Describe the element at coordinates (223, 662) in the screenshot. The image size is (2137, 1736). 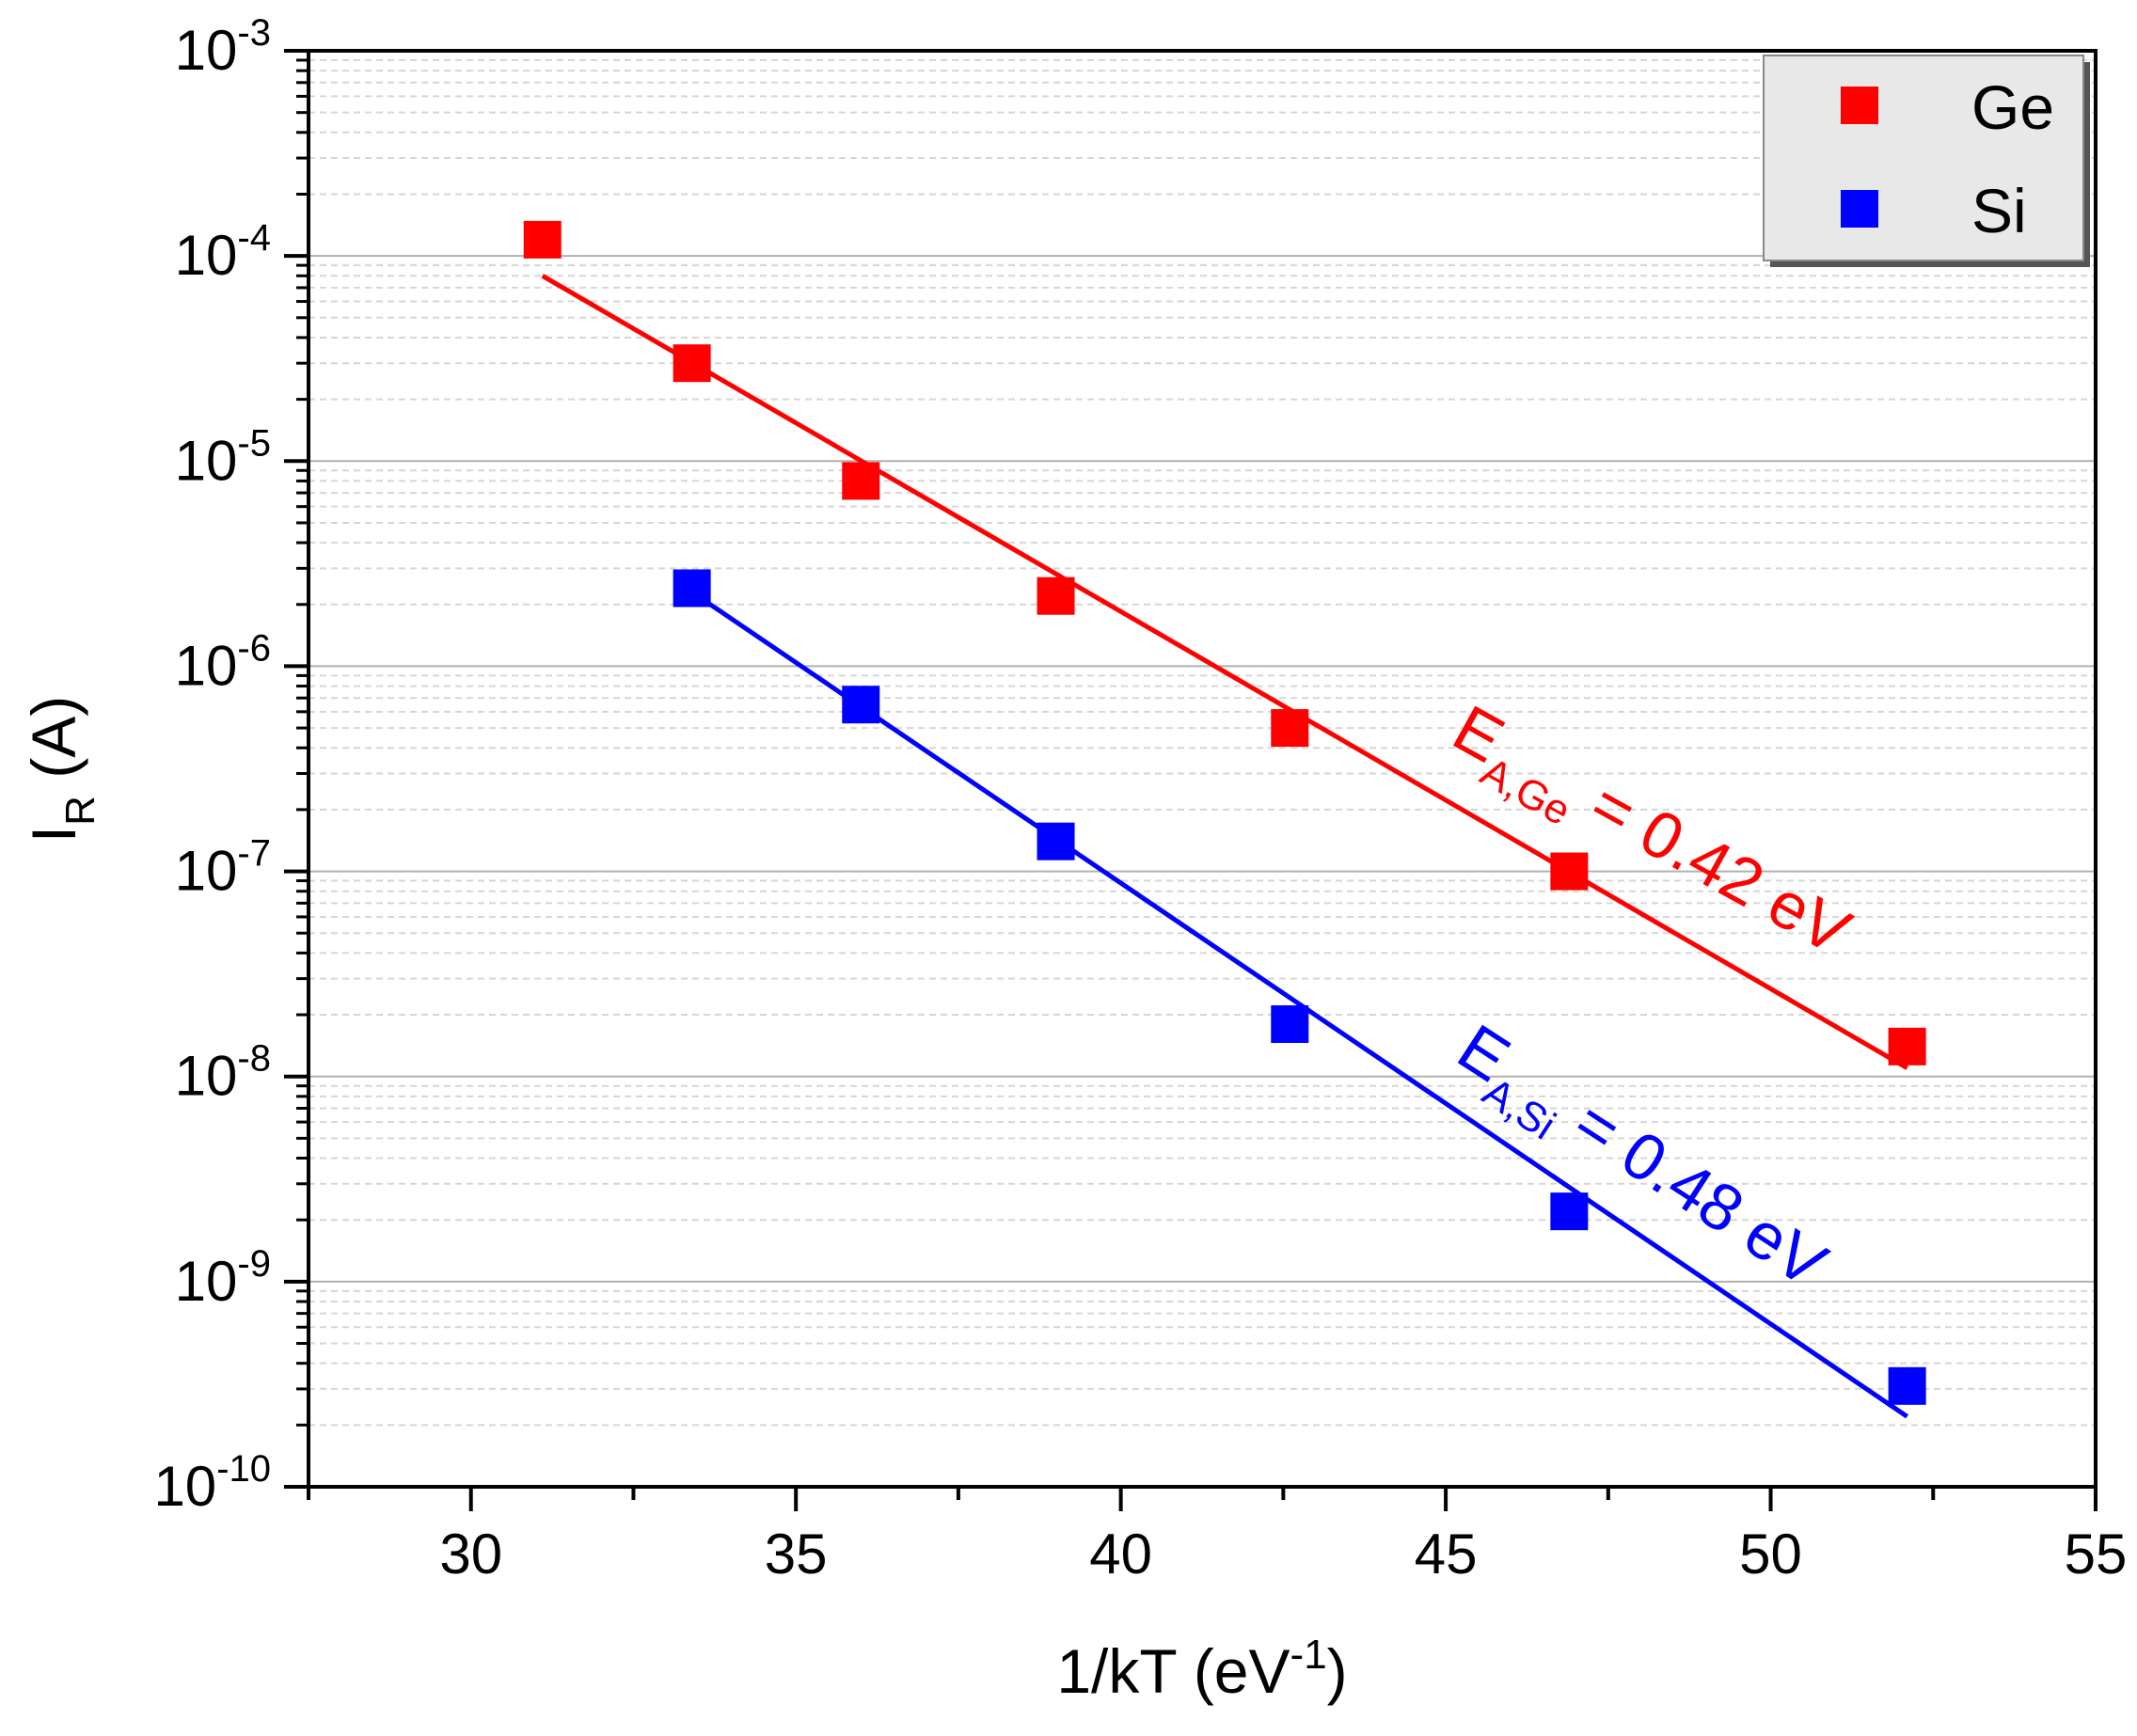
I see `y-tick-label: 10⁻⁶` at that location.